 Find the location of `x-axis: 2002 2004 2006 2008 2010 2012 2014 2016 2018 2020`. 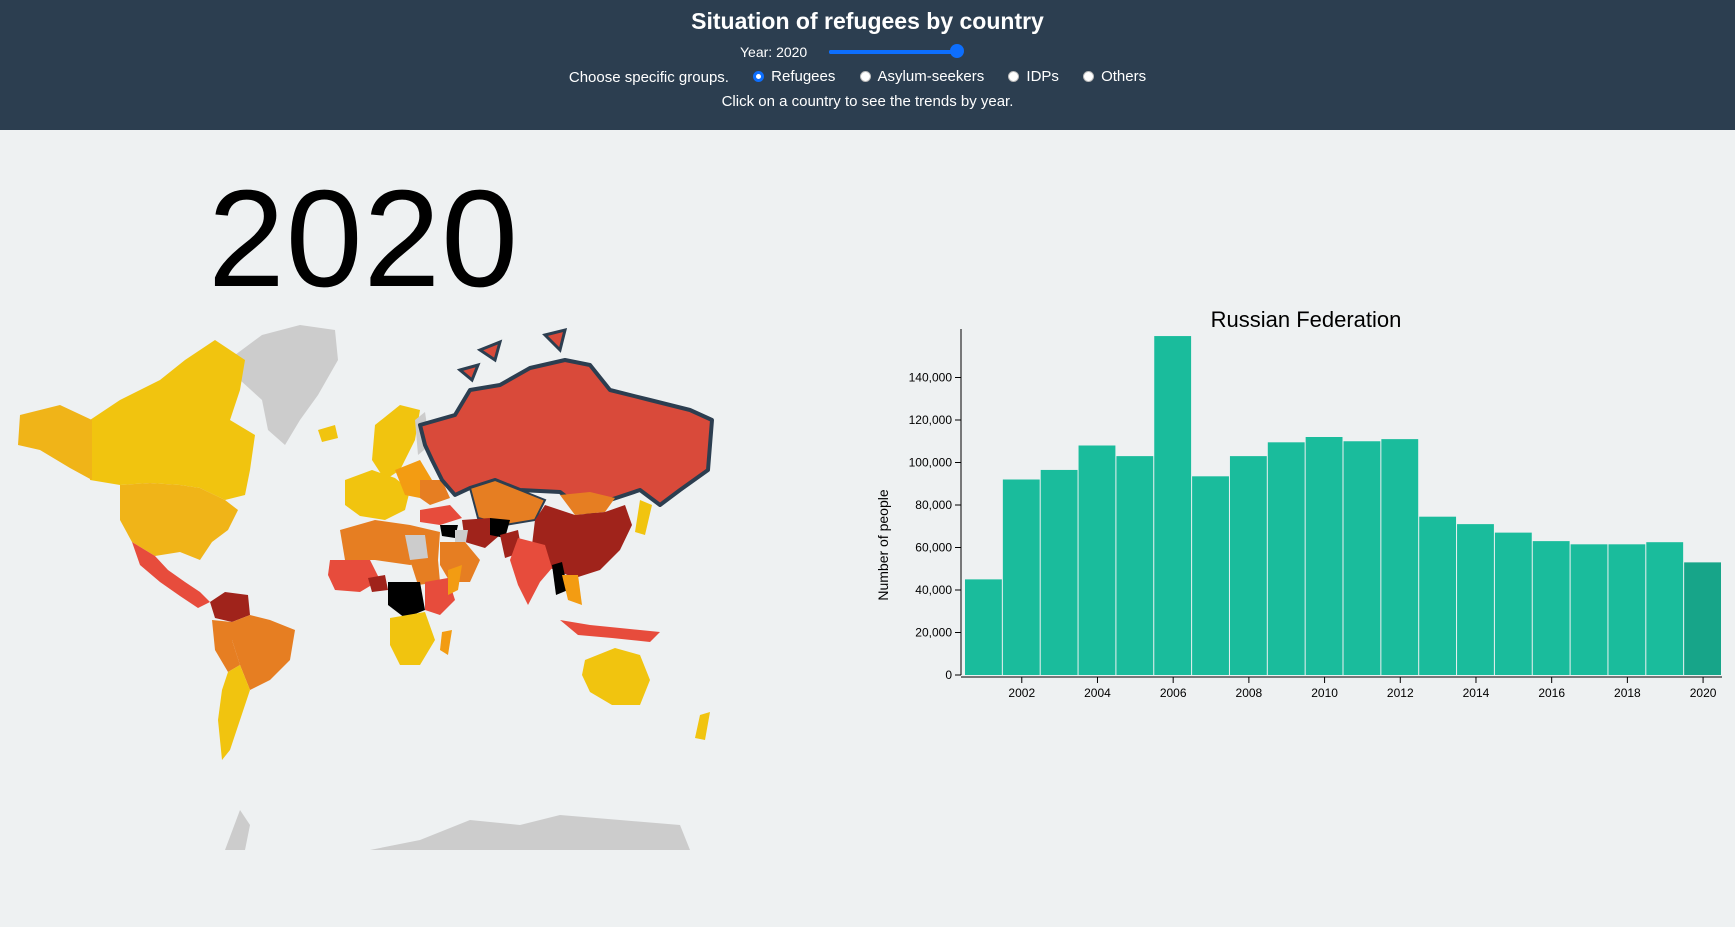

x-axis: 2002 2004 2006 2008 2010 2012 2014 2016 2018 2020 is located at coordinates (1341, 688).